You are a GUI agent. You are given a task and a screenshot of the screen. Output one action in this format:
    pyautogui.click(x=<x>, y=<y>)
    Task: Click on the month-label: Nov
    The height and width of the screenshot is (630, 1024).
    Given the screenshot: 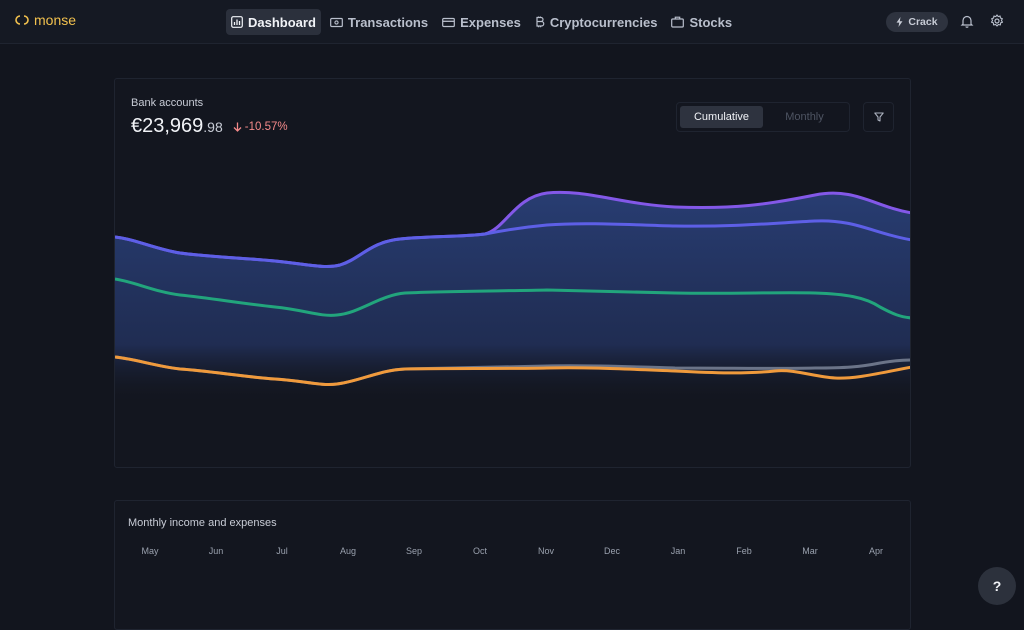 What is the action you would take?
    pyautogui.click(x=545, y=551)
    